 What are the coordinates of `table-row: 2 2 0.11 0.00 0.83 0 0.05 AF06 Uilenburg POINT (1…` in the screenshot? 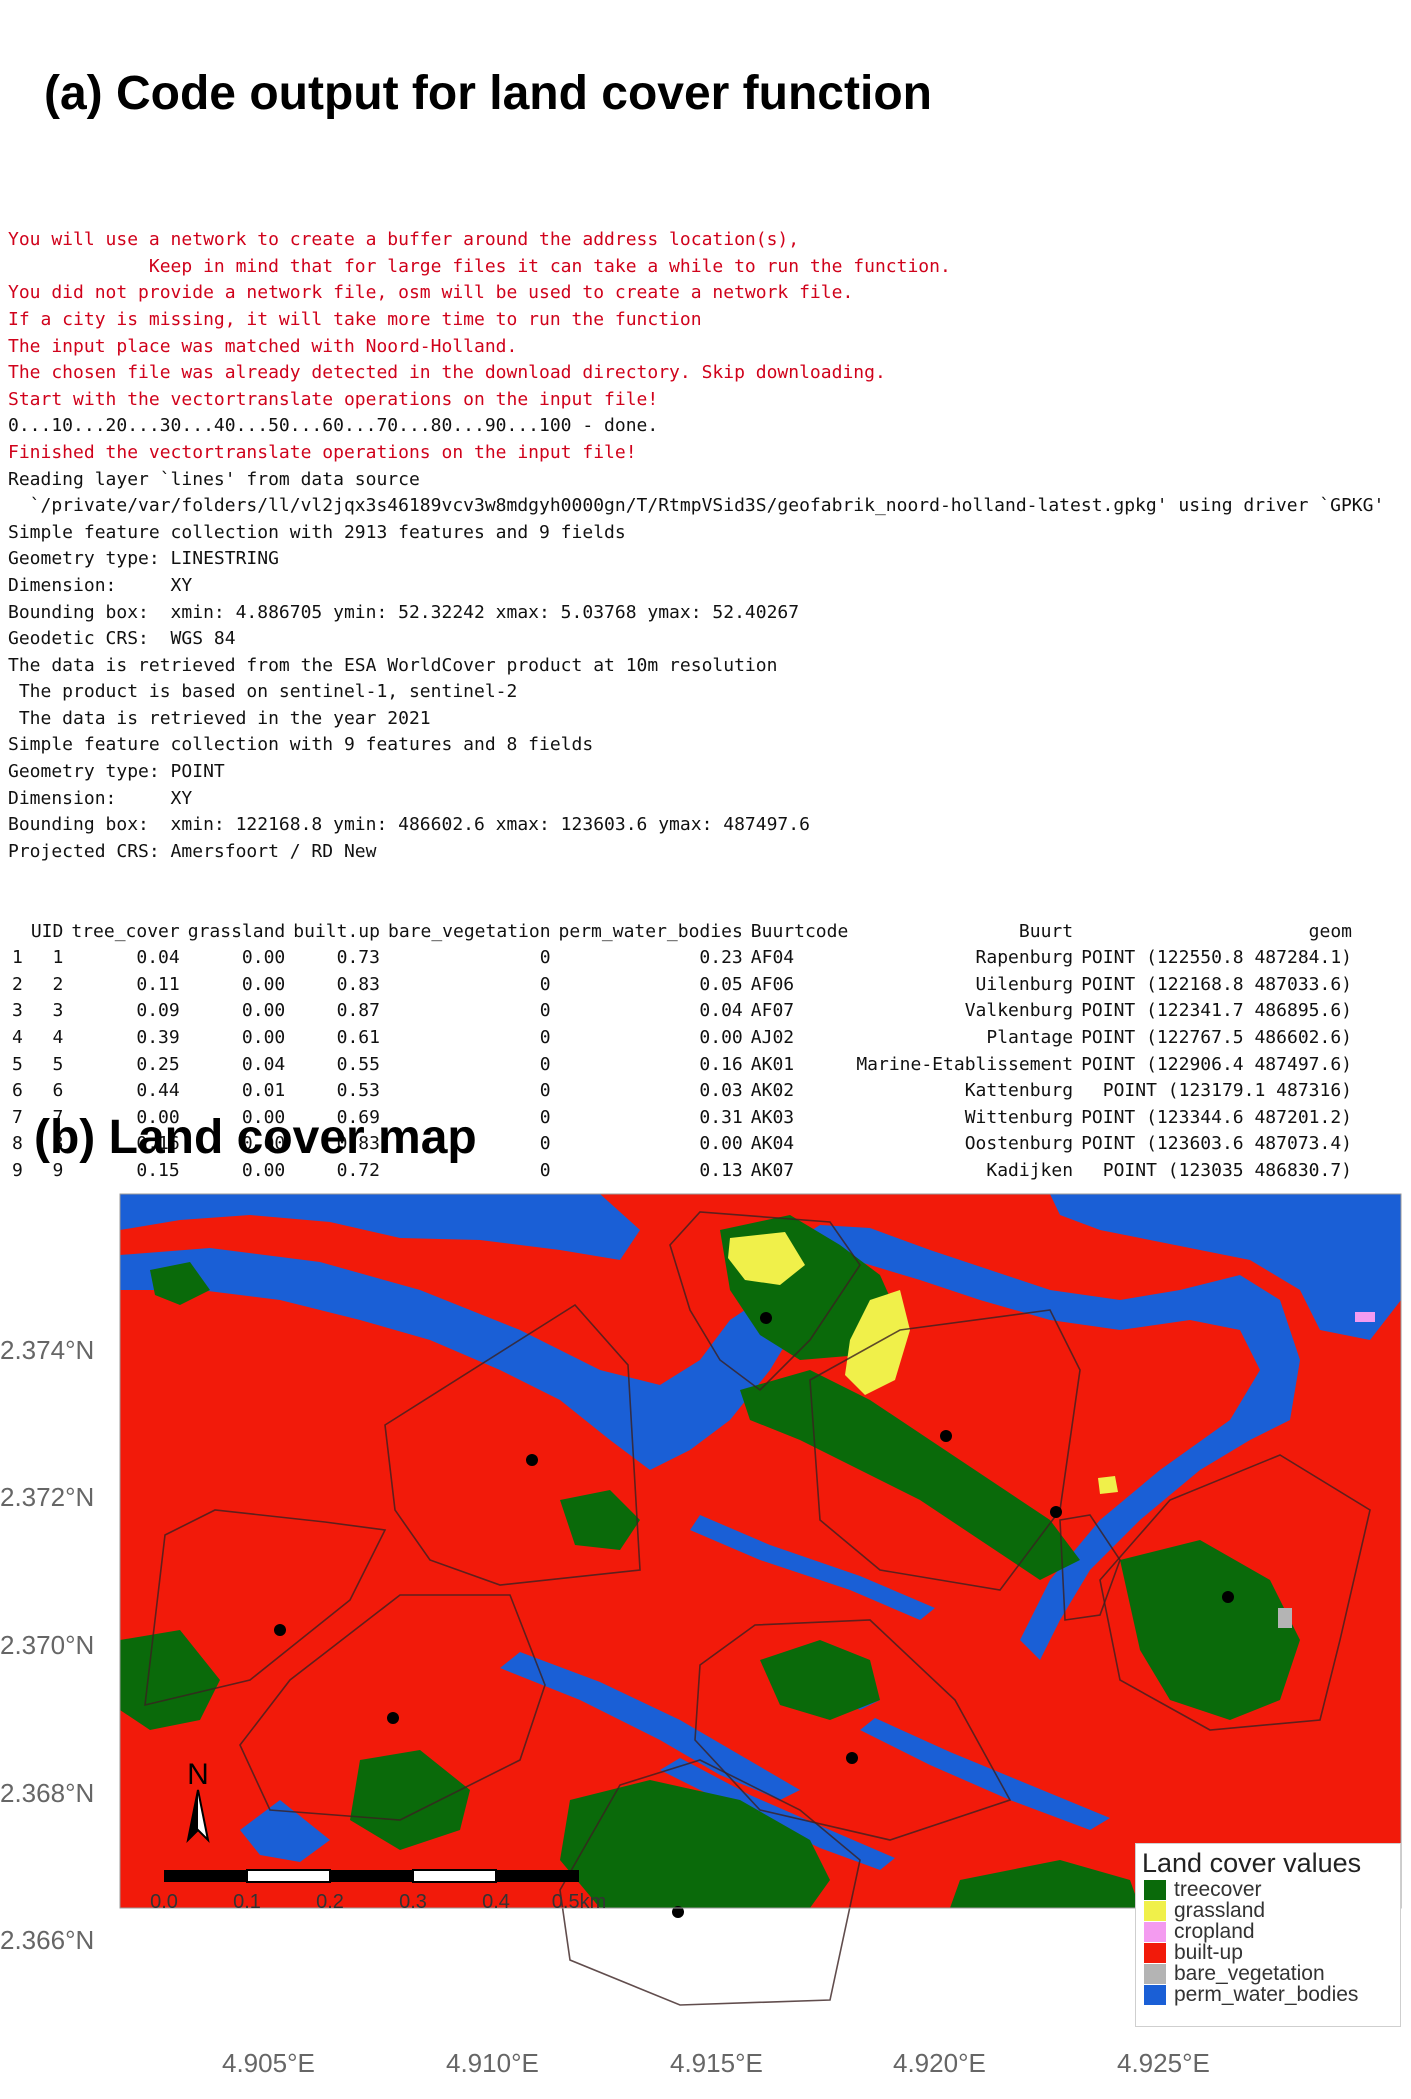 It's located at (682, 985).